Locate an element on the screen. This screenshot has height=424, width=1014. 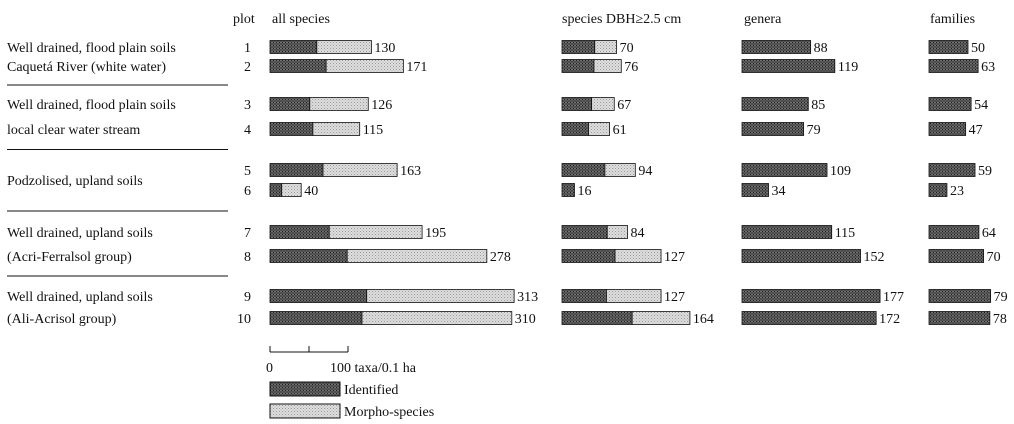
legend: Identified Morpho-species is located at coordinates (351, 400).